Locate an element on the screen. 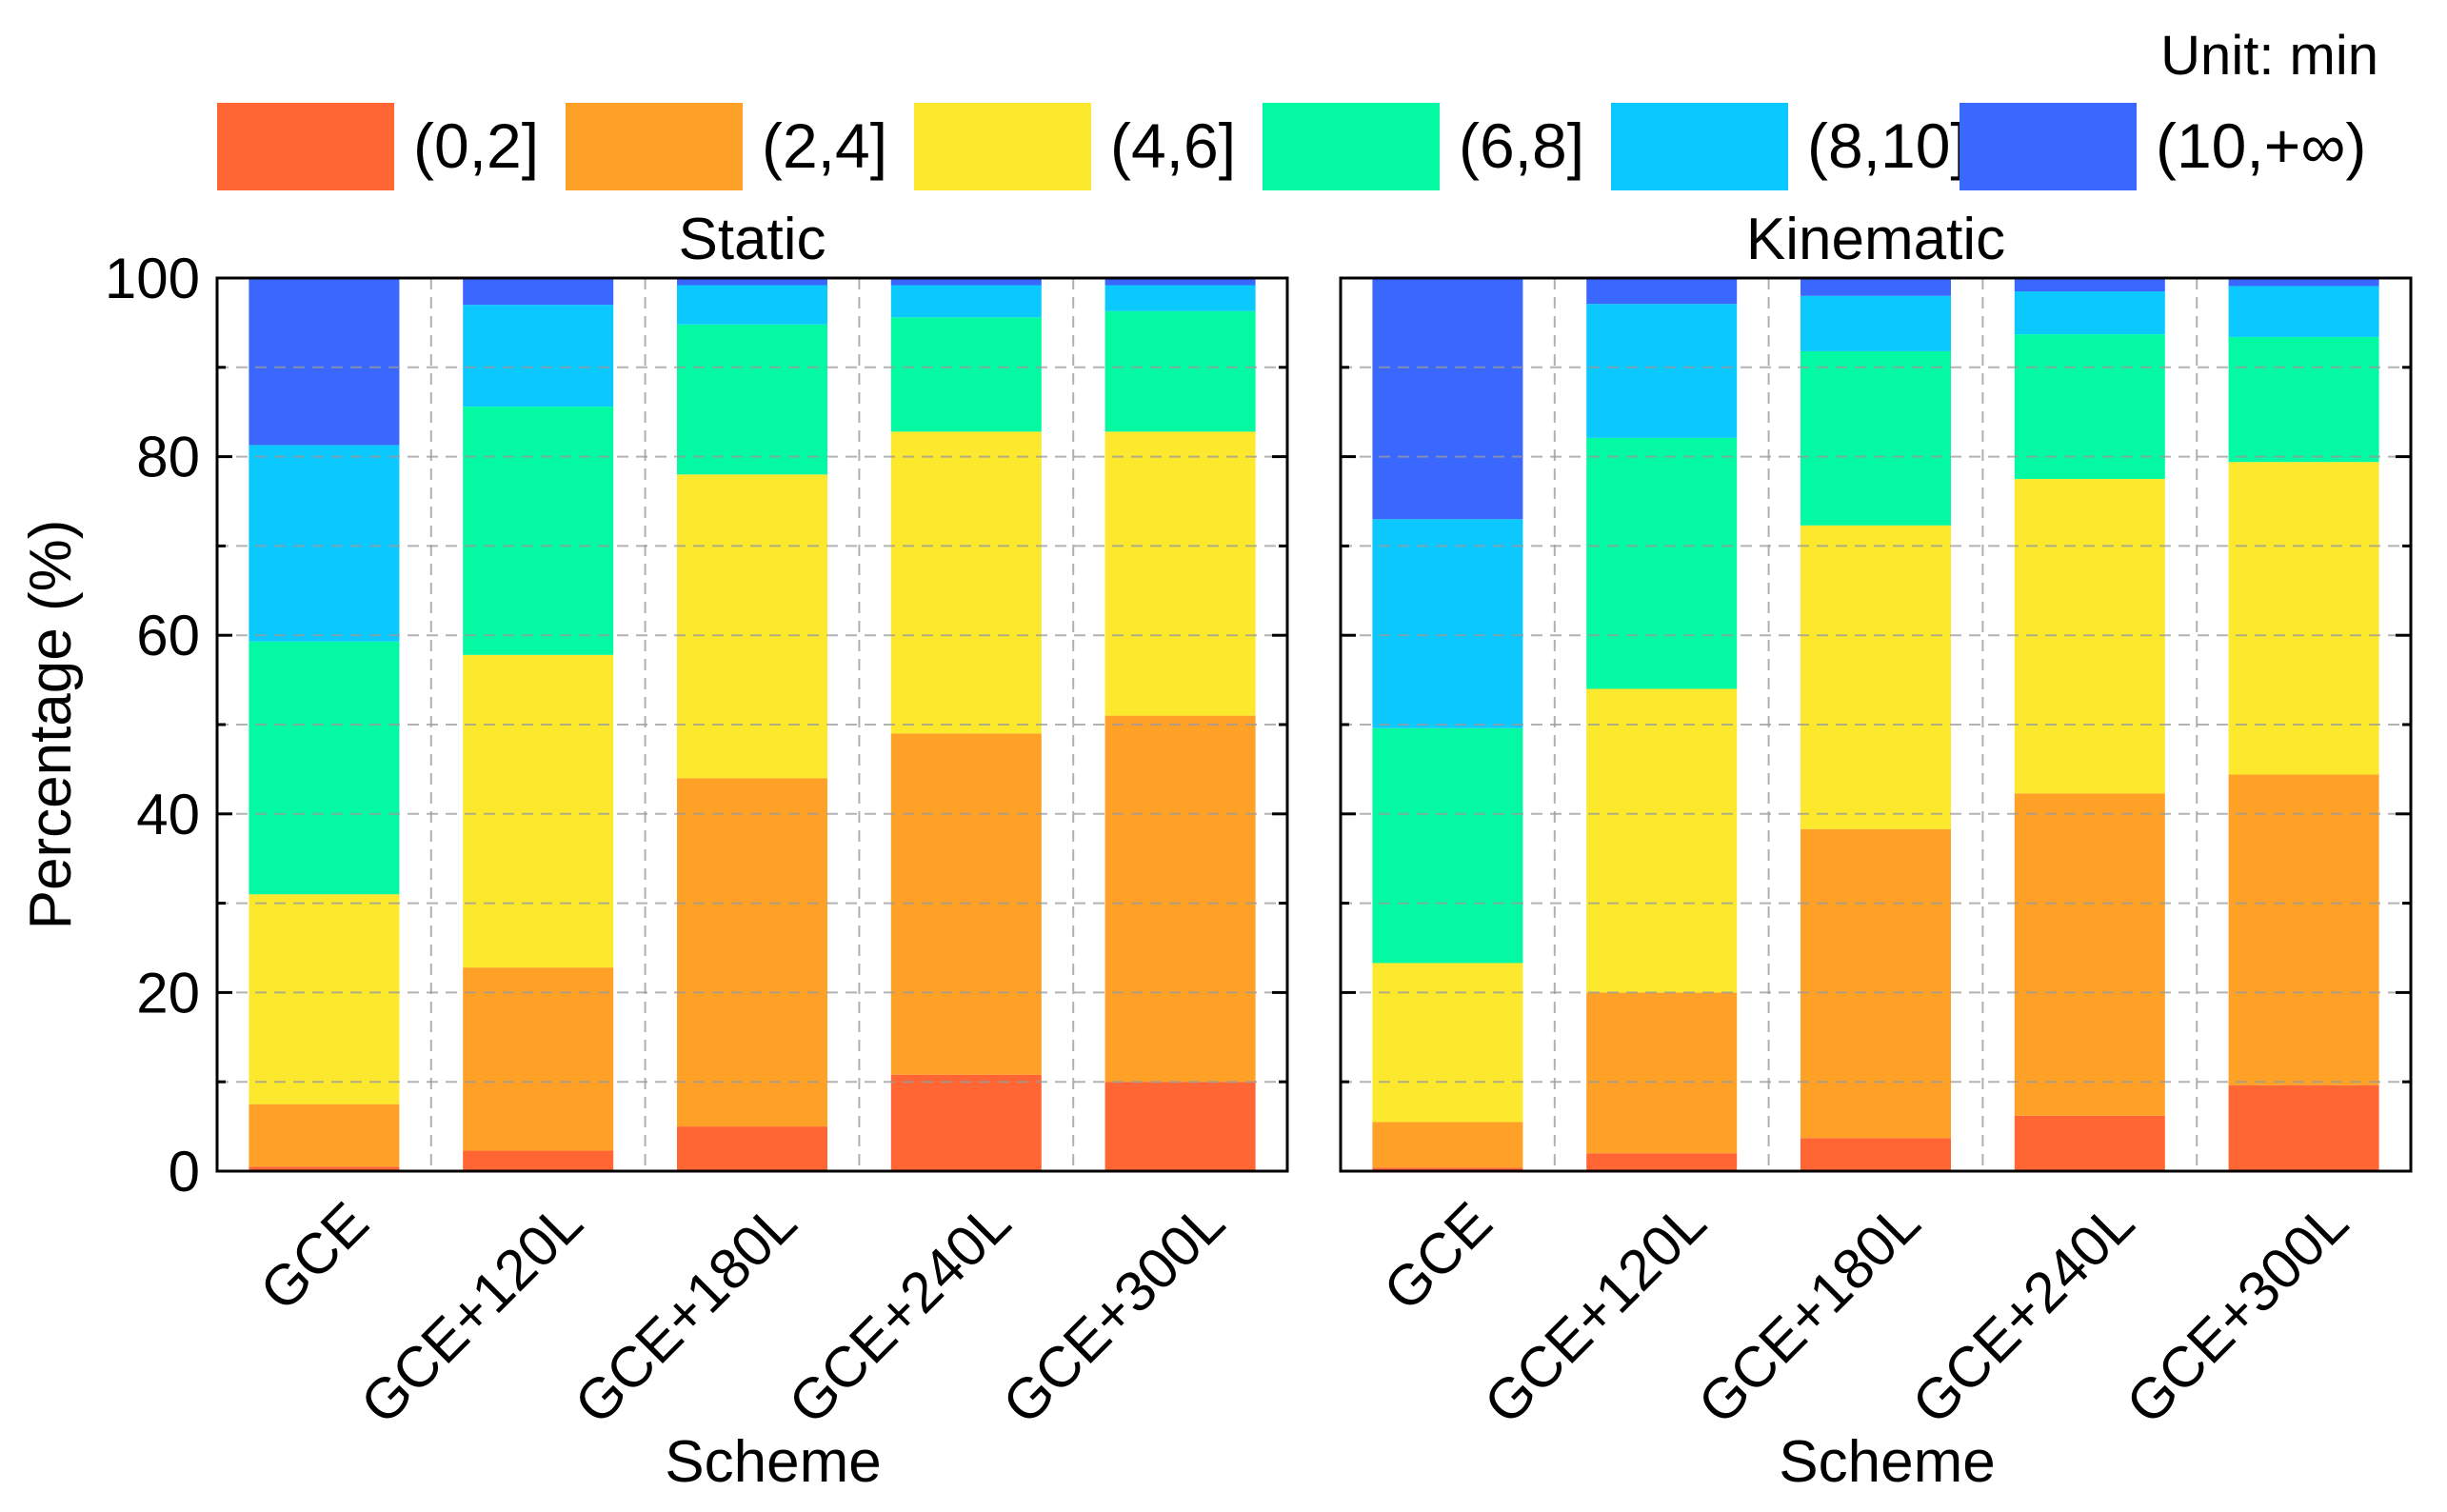 This screenshot has width=2447, height=1512. static-ytick-label: 0 is located at coordinates (184, 1172).